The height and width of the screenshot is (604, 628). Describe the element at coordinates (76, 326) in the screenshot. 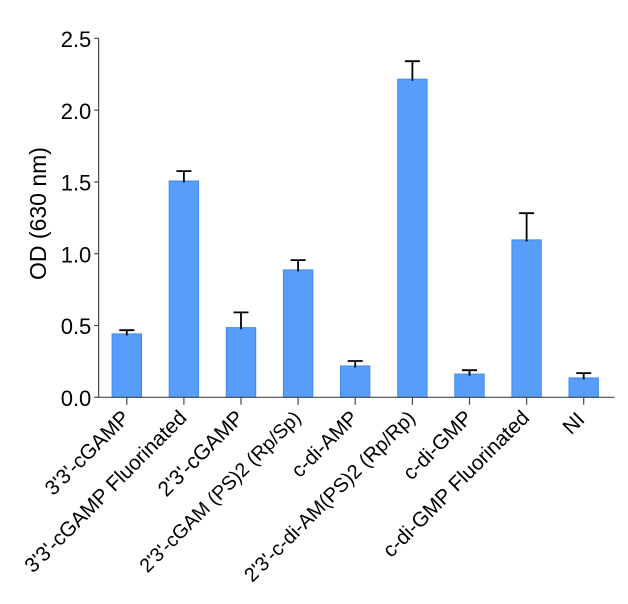

I see `svg-text: 0.5` at that location.